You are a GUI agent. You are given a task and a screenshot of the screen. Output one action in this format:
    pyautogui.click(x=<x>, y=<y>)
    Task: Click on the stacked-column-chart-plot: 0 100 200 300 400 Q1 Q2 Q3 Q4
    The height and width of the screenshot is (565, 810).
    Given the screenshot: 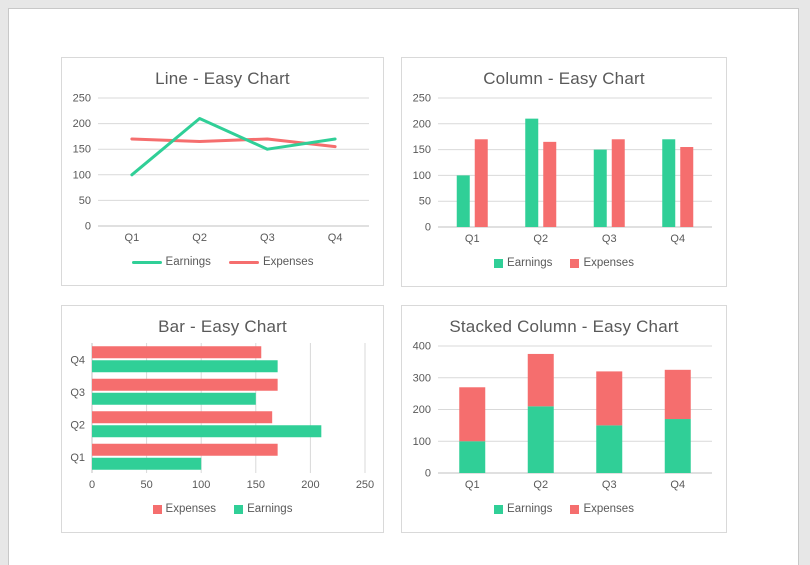 What is the action you would take?
    pyautogui.click(x=562, y=416)
    